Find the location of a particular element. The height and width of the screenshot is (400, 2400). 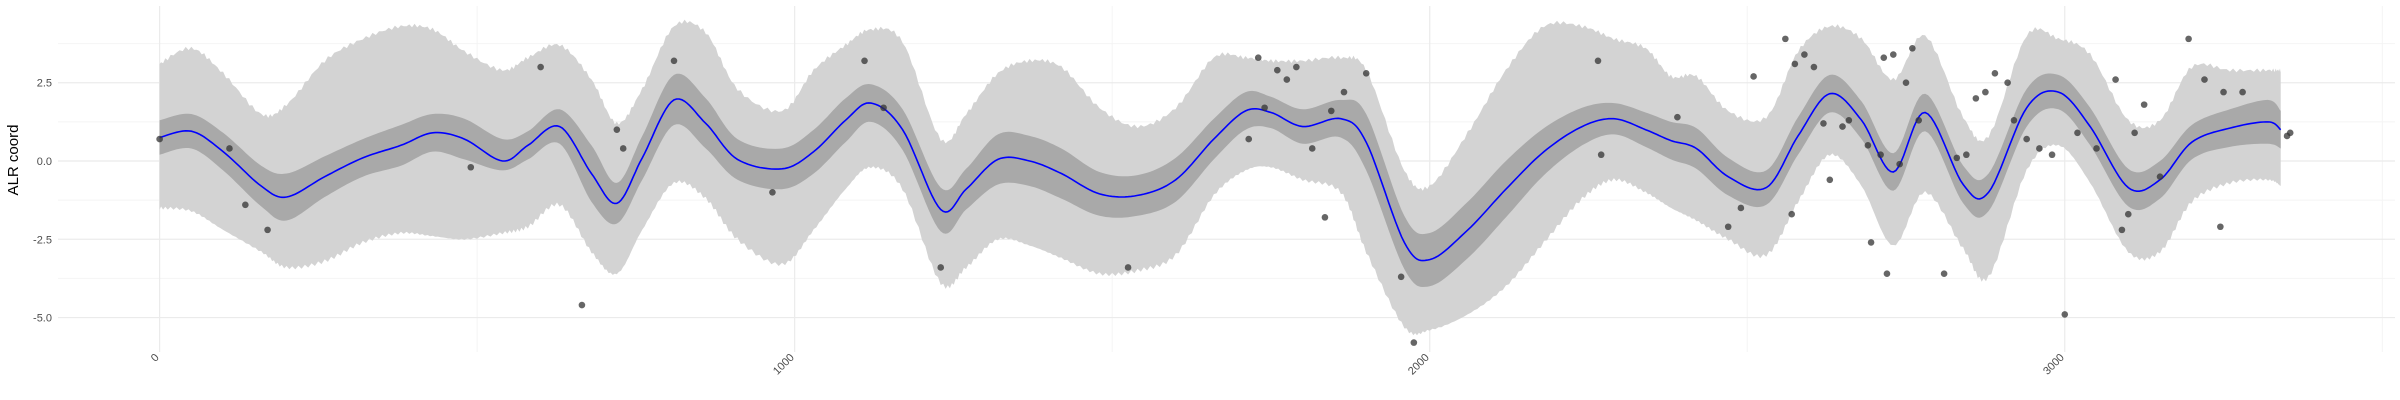

y-tick-label: 2.5 is located at coordinates (44, 84).